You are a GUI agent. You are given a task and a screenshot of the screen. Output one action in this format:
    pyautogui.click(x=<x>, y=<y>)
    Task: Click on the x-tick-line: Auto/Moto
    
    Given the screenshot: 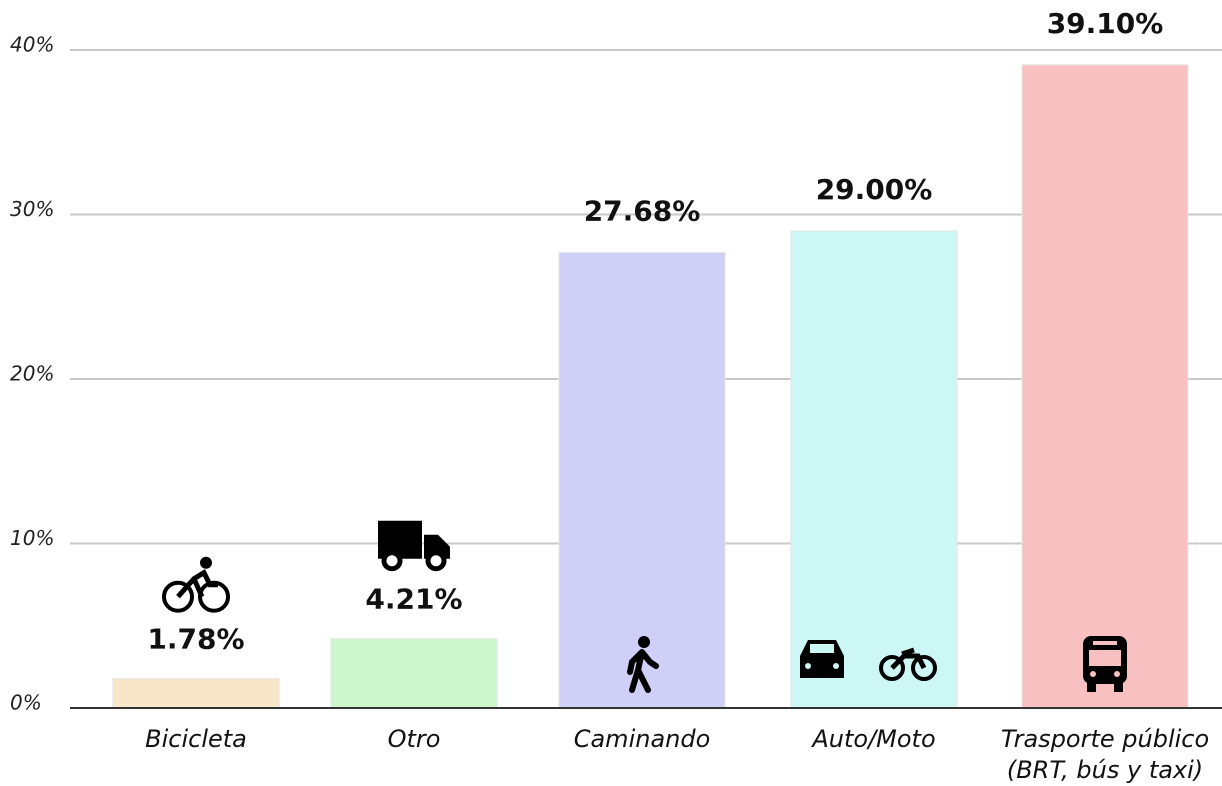 What is the action you would take?
    pyautogui.click(x=872, y=739)
    